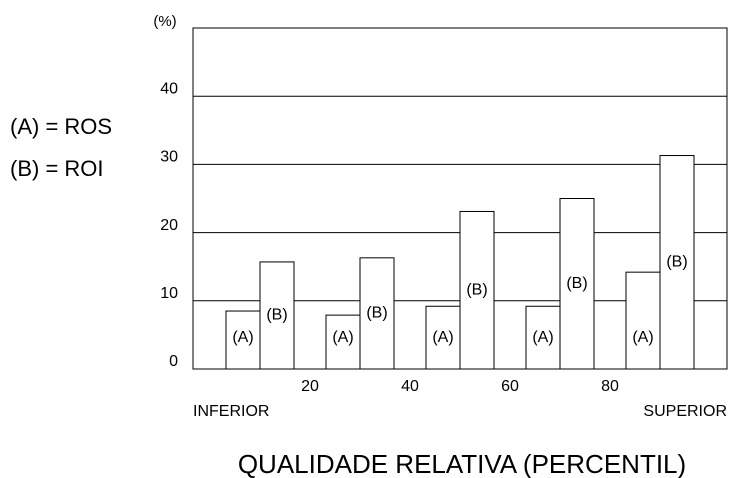  What do you see at coordinates (169, 225) in the screenshot?
I see `y-tick-label: 20` at bounding box center [169, 225].